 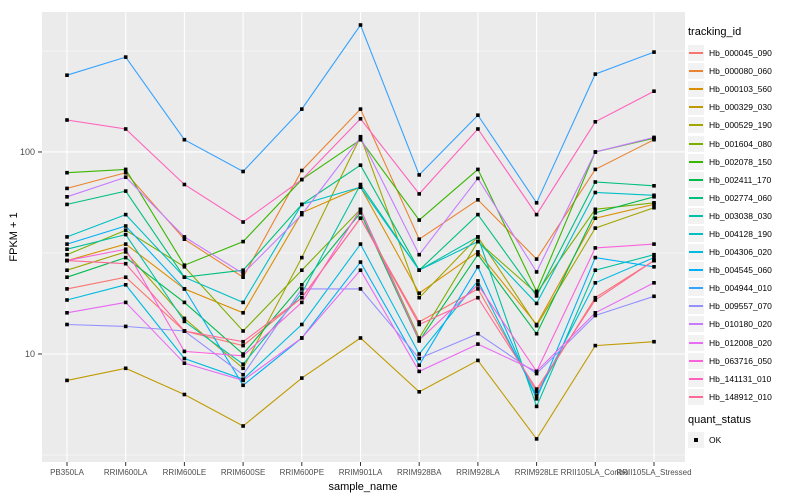 What do you see at coordinates (363, 487) in the screenshot?
I see `x-axis-title: sample_name` at bounding box center [363, 487].